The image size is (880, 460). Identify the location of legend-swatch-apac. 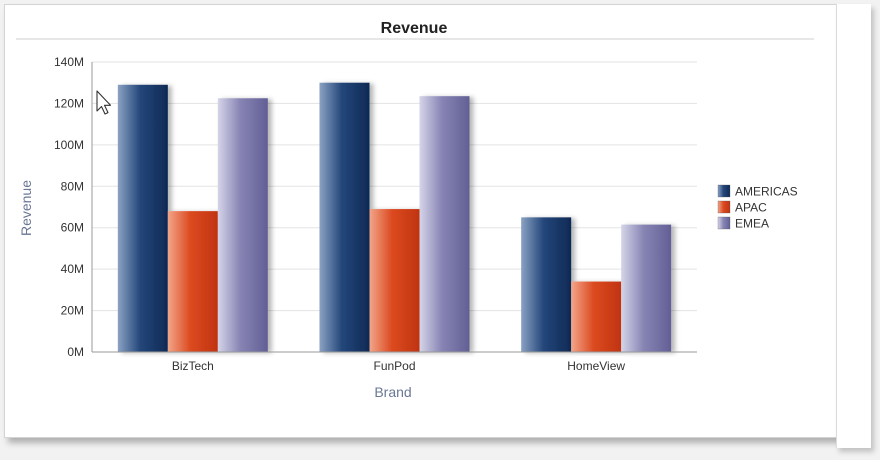
(724, 207).